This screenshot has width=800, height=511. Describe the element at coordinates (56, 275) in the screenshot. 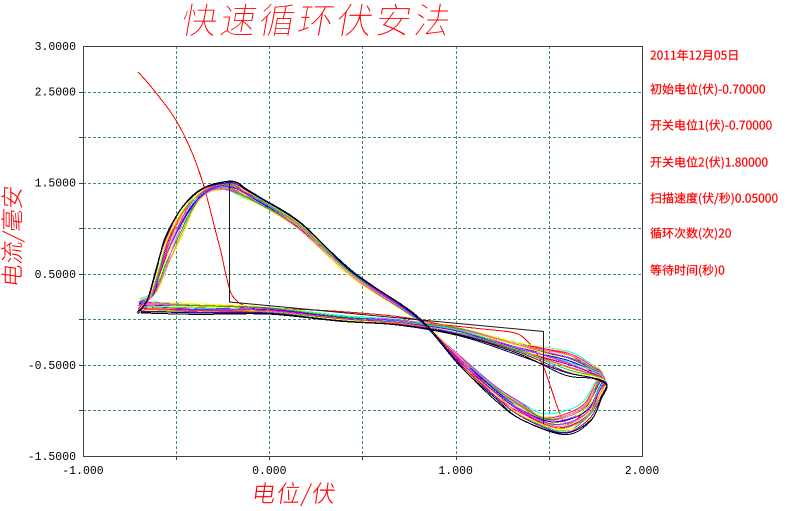

I see `svg-text: 0.5000` at that location.